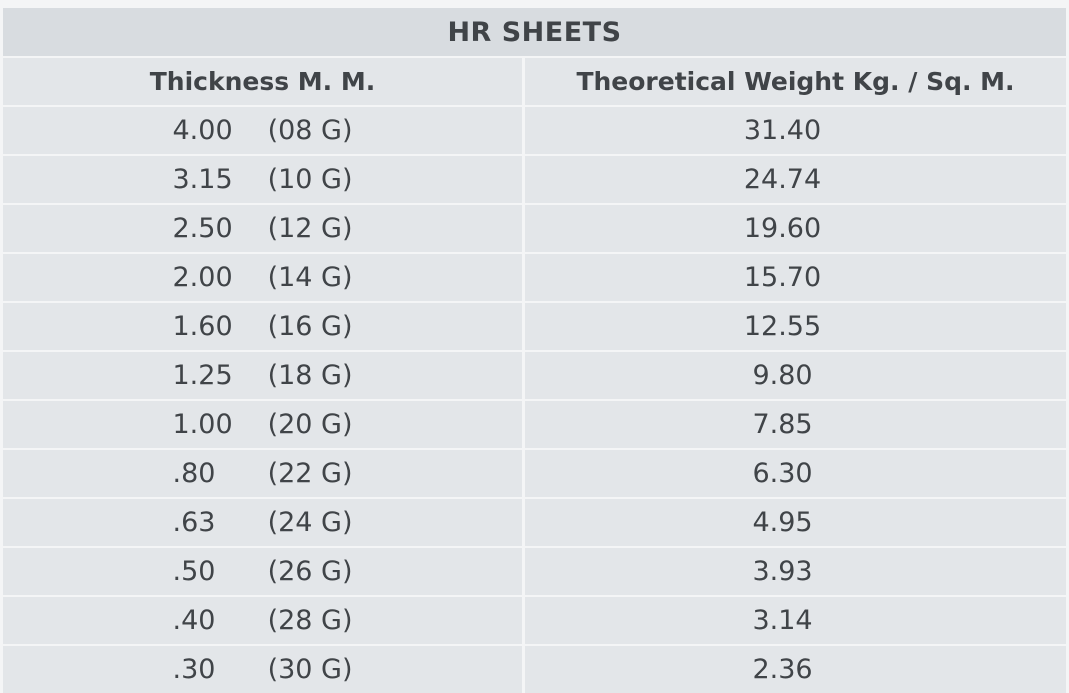  Describe the element at coordinates (795, 179) in the screenshot. I see `weight-value: 24.74` at that location.